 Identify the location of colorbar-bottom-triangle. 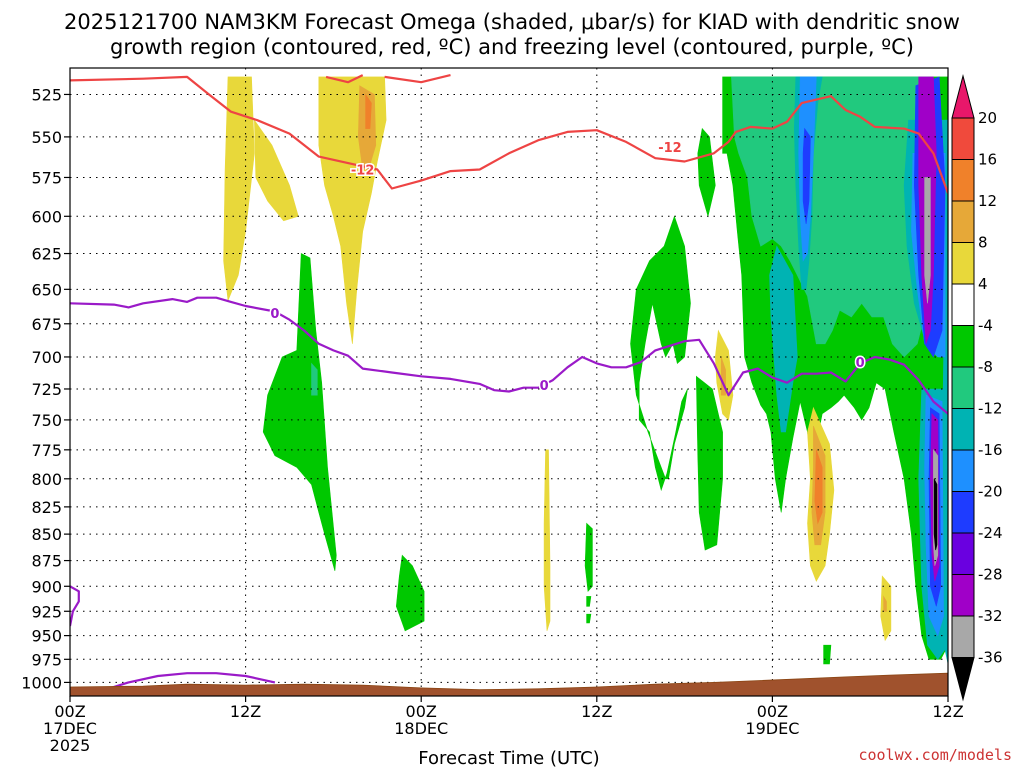
(963, 679).